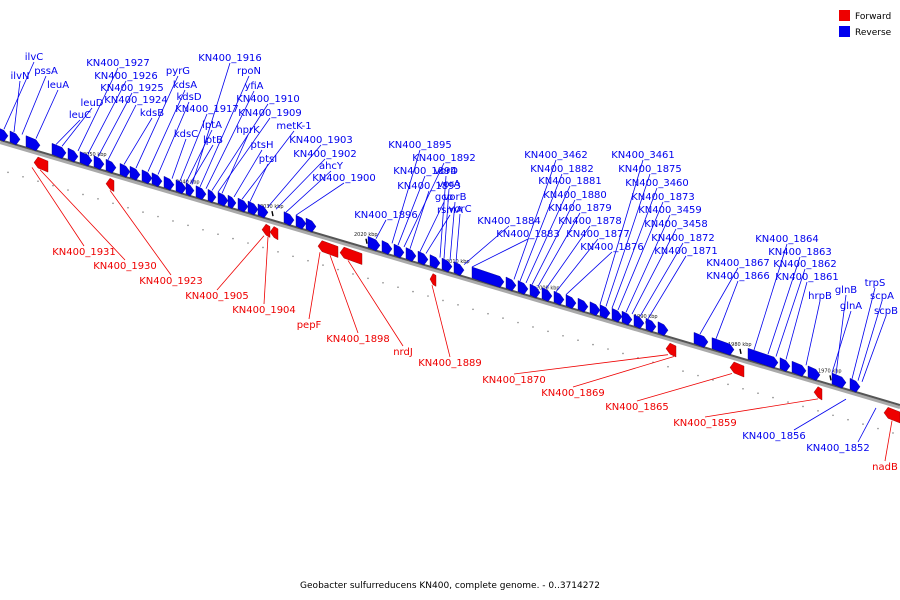 The image size is (900, 600). Describe the element at coordinates (425, 171) in the screenshot. I see `gene-label-kn400-1894: KN400_1894` at that location.